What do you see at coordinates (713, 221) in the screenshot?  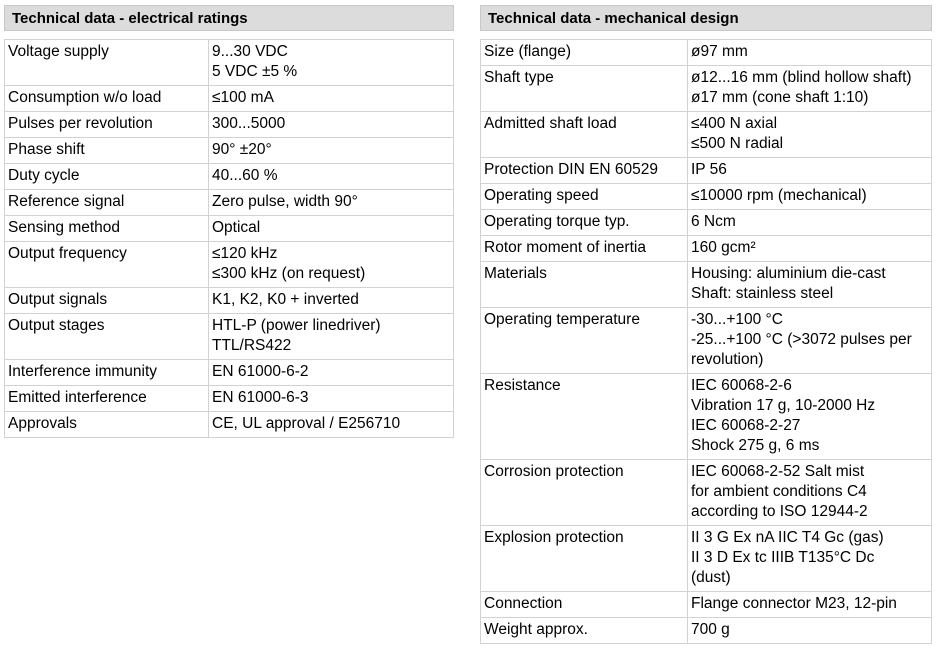 I see `spec-value-line: 6 Ncm` at bounding box center [713, 221].